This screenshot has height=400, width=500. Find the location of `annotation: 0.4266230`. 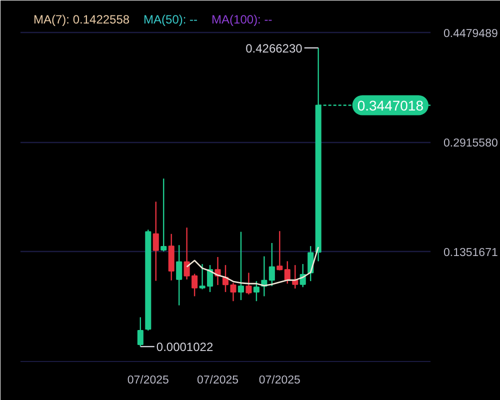

annotation: 0.4266230 is located at coordinates (274, 48).